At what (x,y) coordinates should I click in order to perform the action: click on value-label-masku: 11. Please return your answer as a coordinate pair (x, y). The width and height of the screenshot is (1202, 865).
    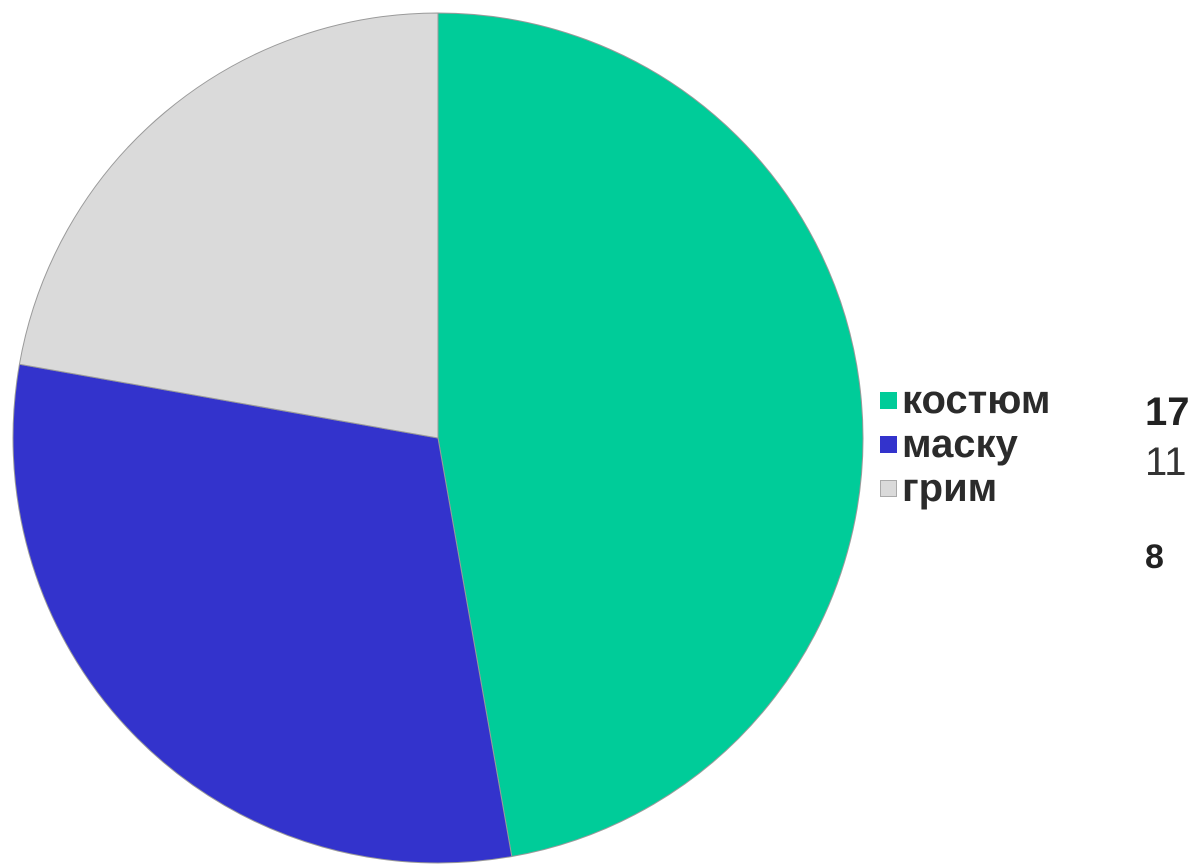
    Looking at the image, I should click on (1166, 462).